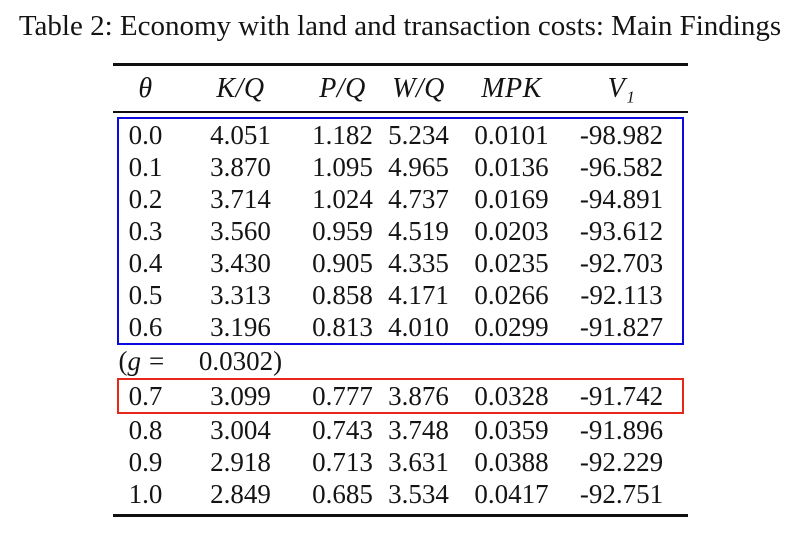 This screenshot has width=800, height=534. I want to click on header-k-over-q: K/Q, so click(240, 88).